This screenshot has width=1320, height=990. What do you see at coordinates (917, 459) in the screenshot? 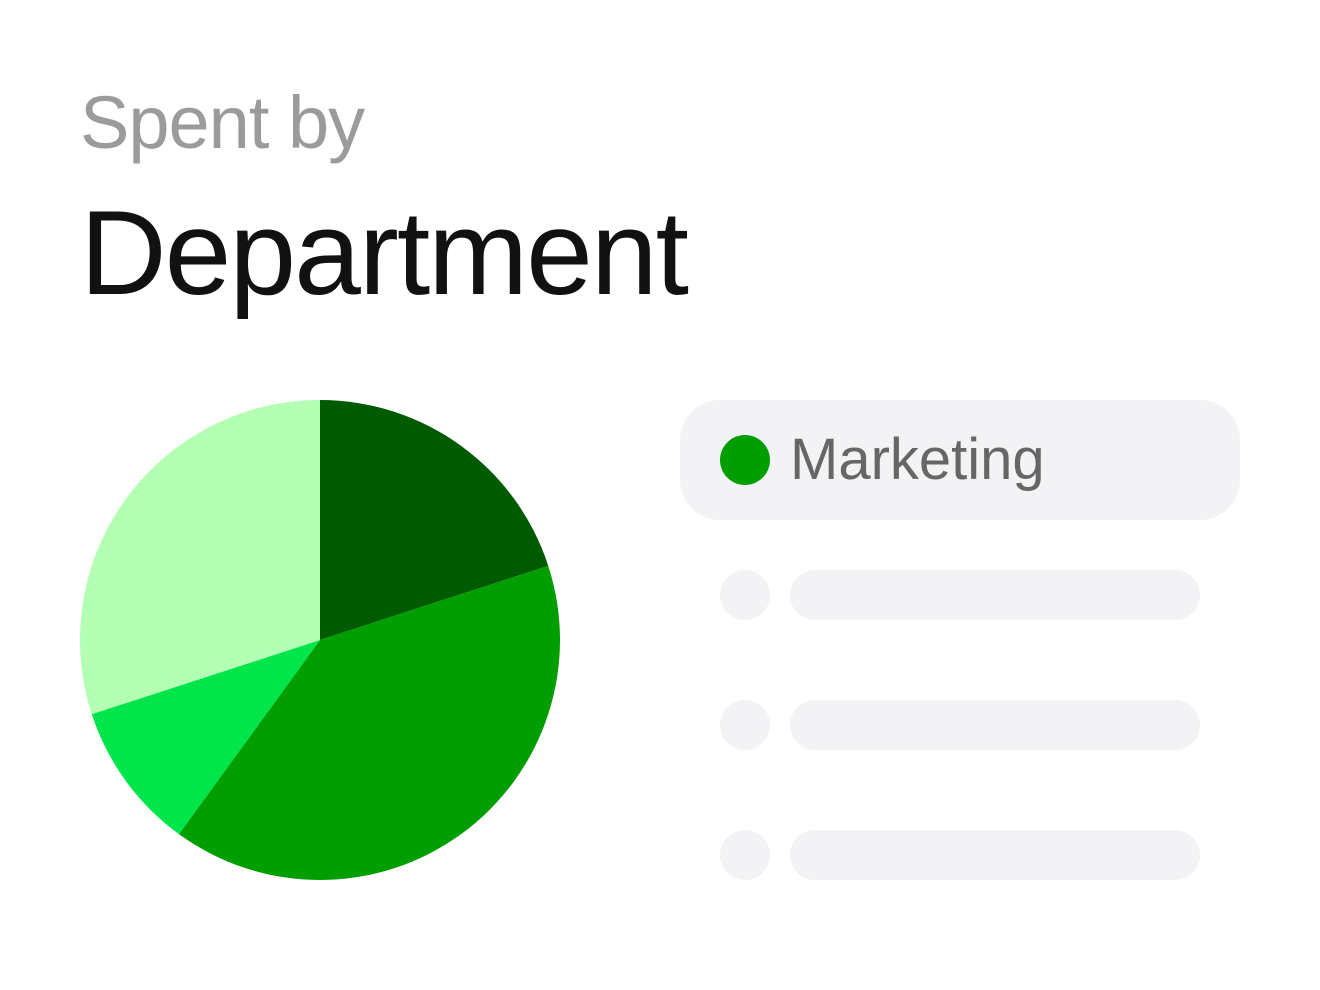
I see `legend-item-label: Marketing` at bounding box center [917, 459].